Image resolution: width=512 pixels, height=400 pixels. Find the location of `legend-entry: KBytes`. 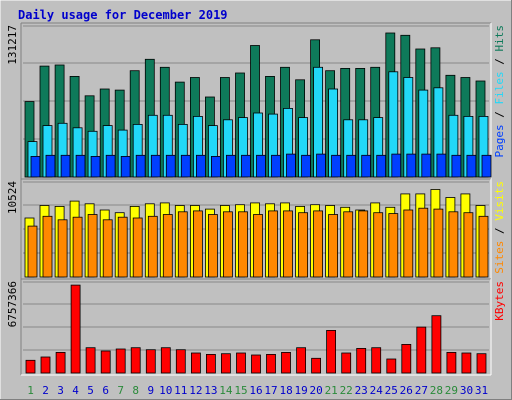

legend-entry: KBytes is located at coordinates (499, 301).